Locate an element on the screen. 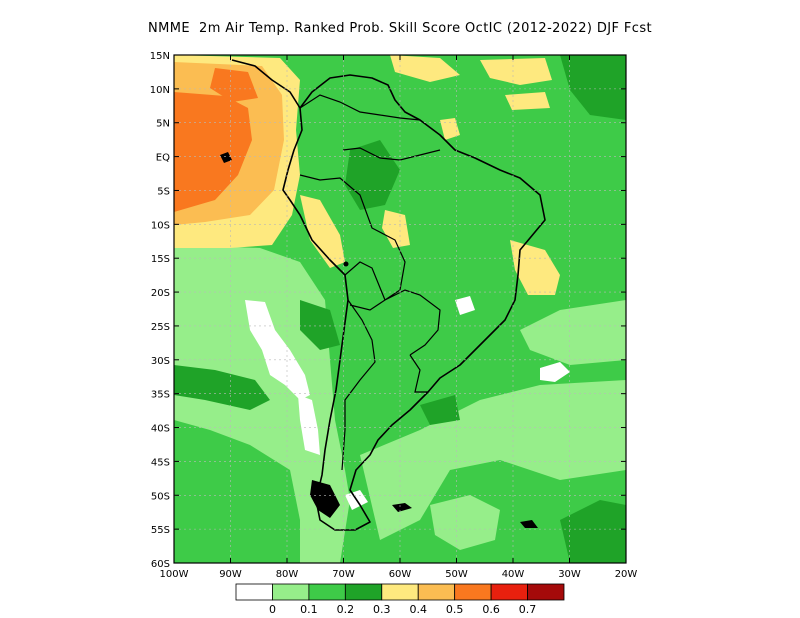 This screenshot has width=800, height=618. lat-tick-label: 55S is located at coordinates (160, 530).